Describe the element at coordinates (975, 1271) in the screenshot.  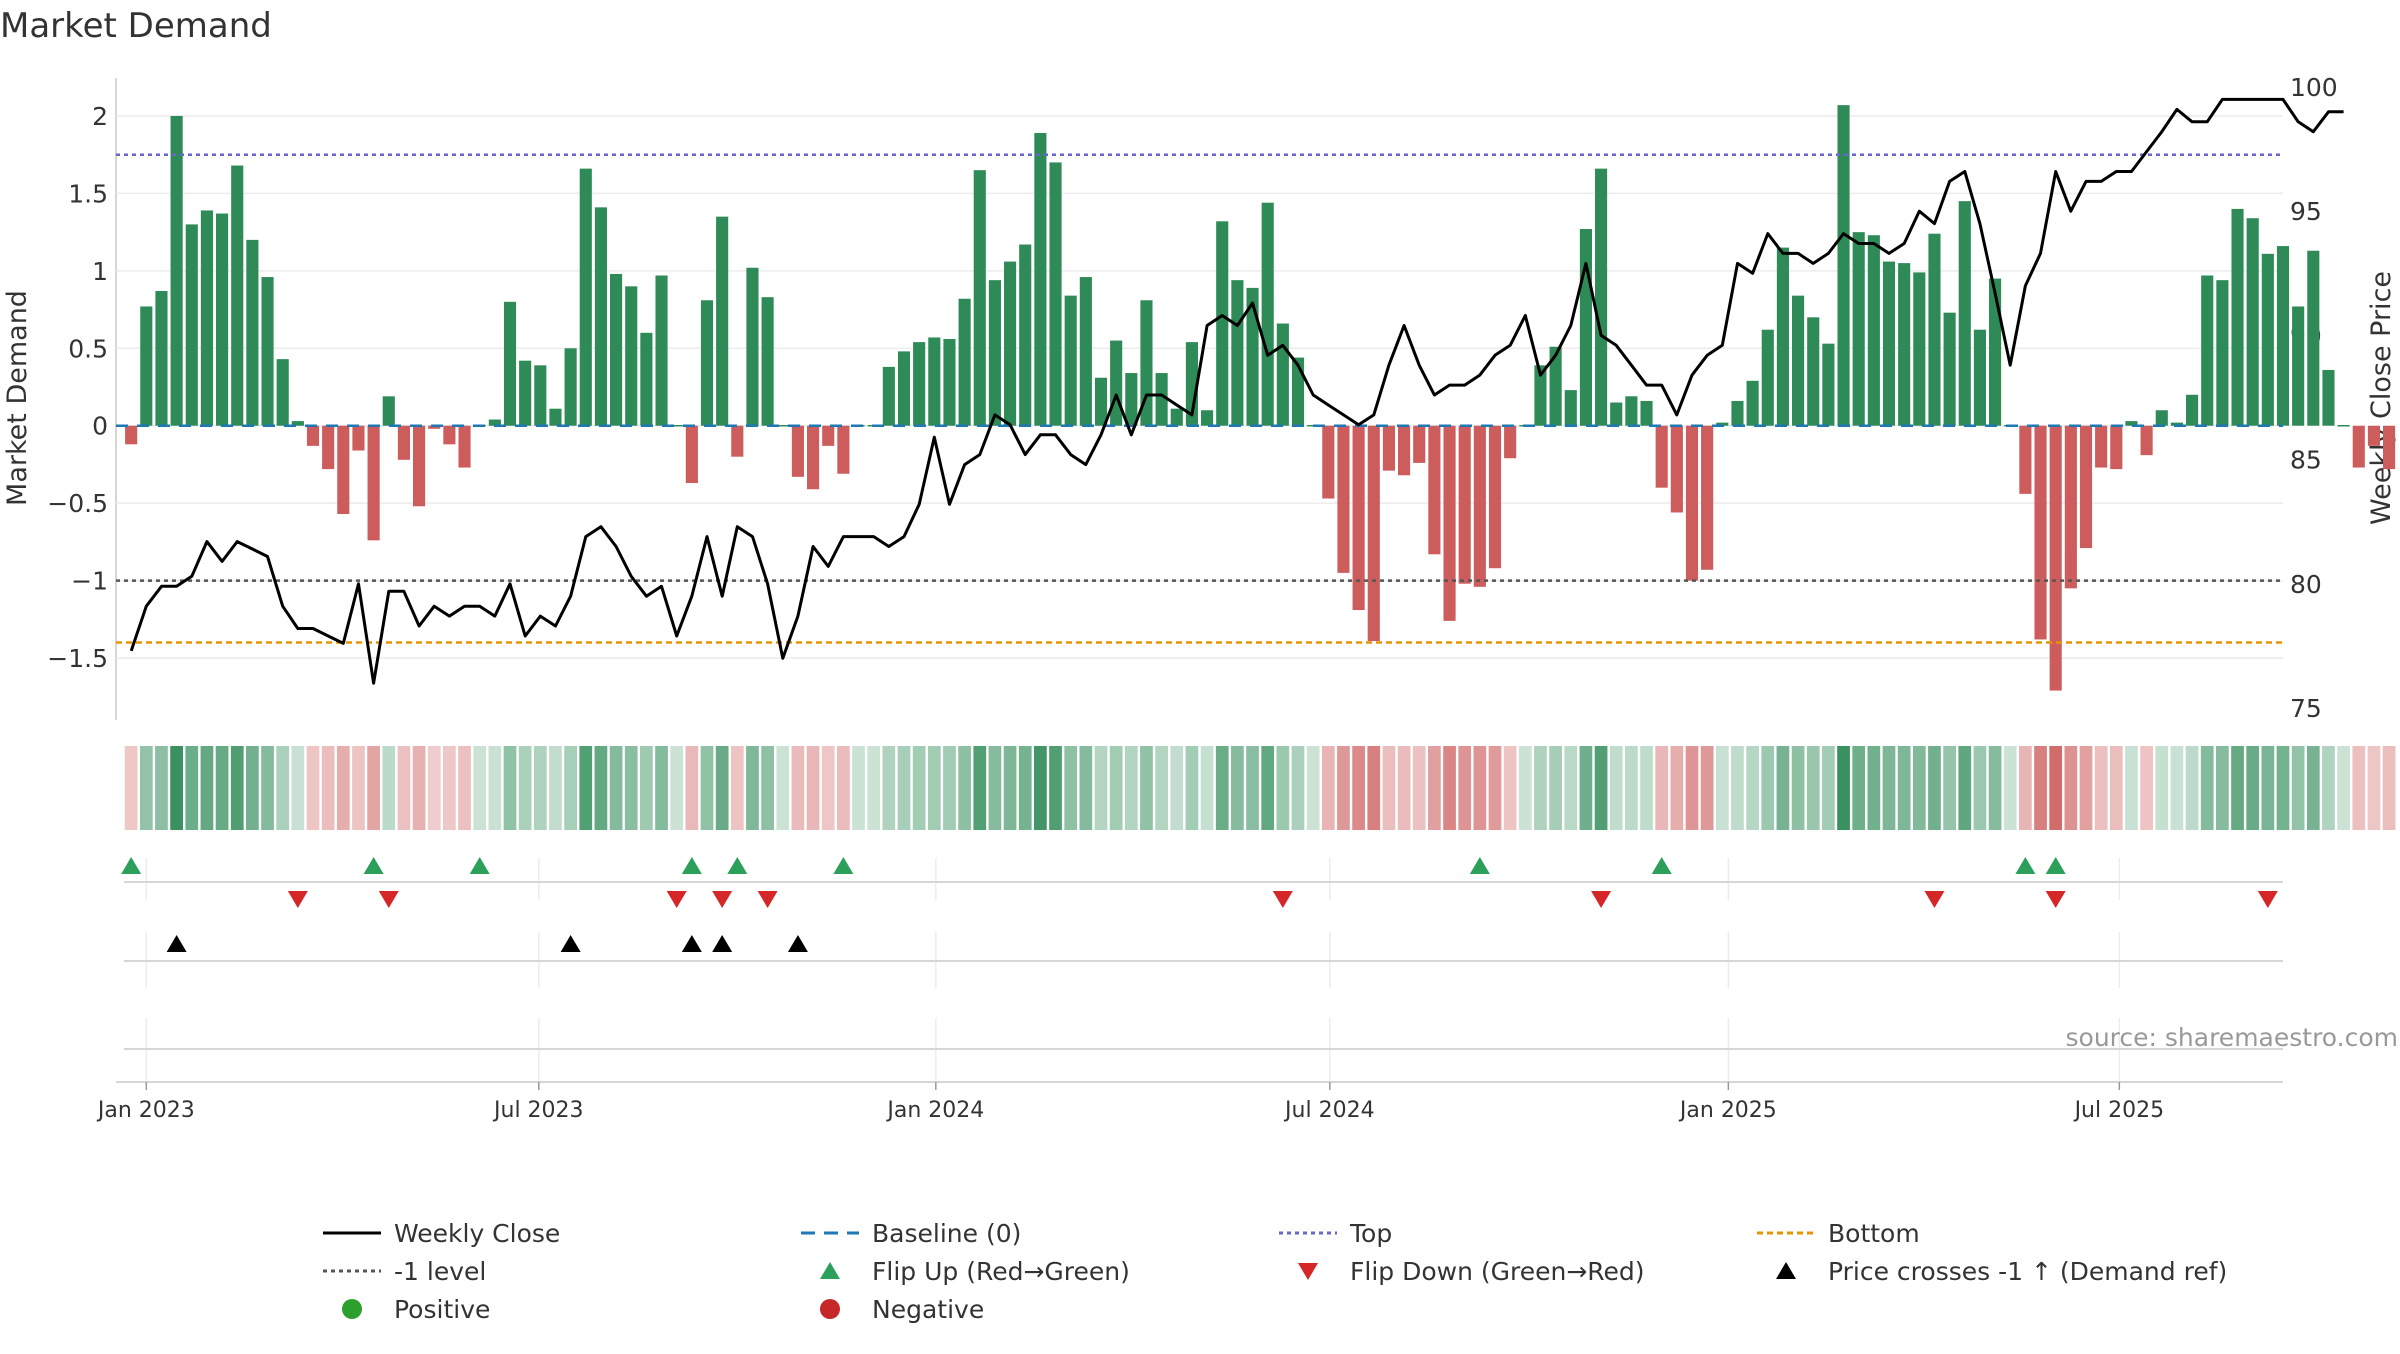
I see `legend-item: Flip Up (Red→Green)` at that location.